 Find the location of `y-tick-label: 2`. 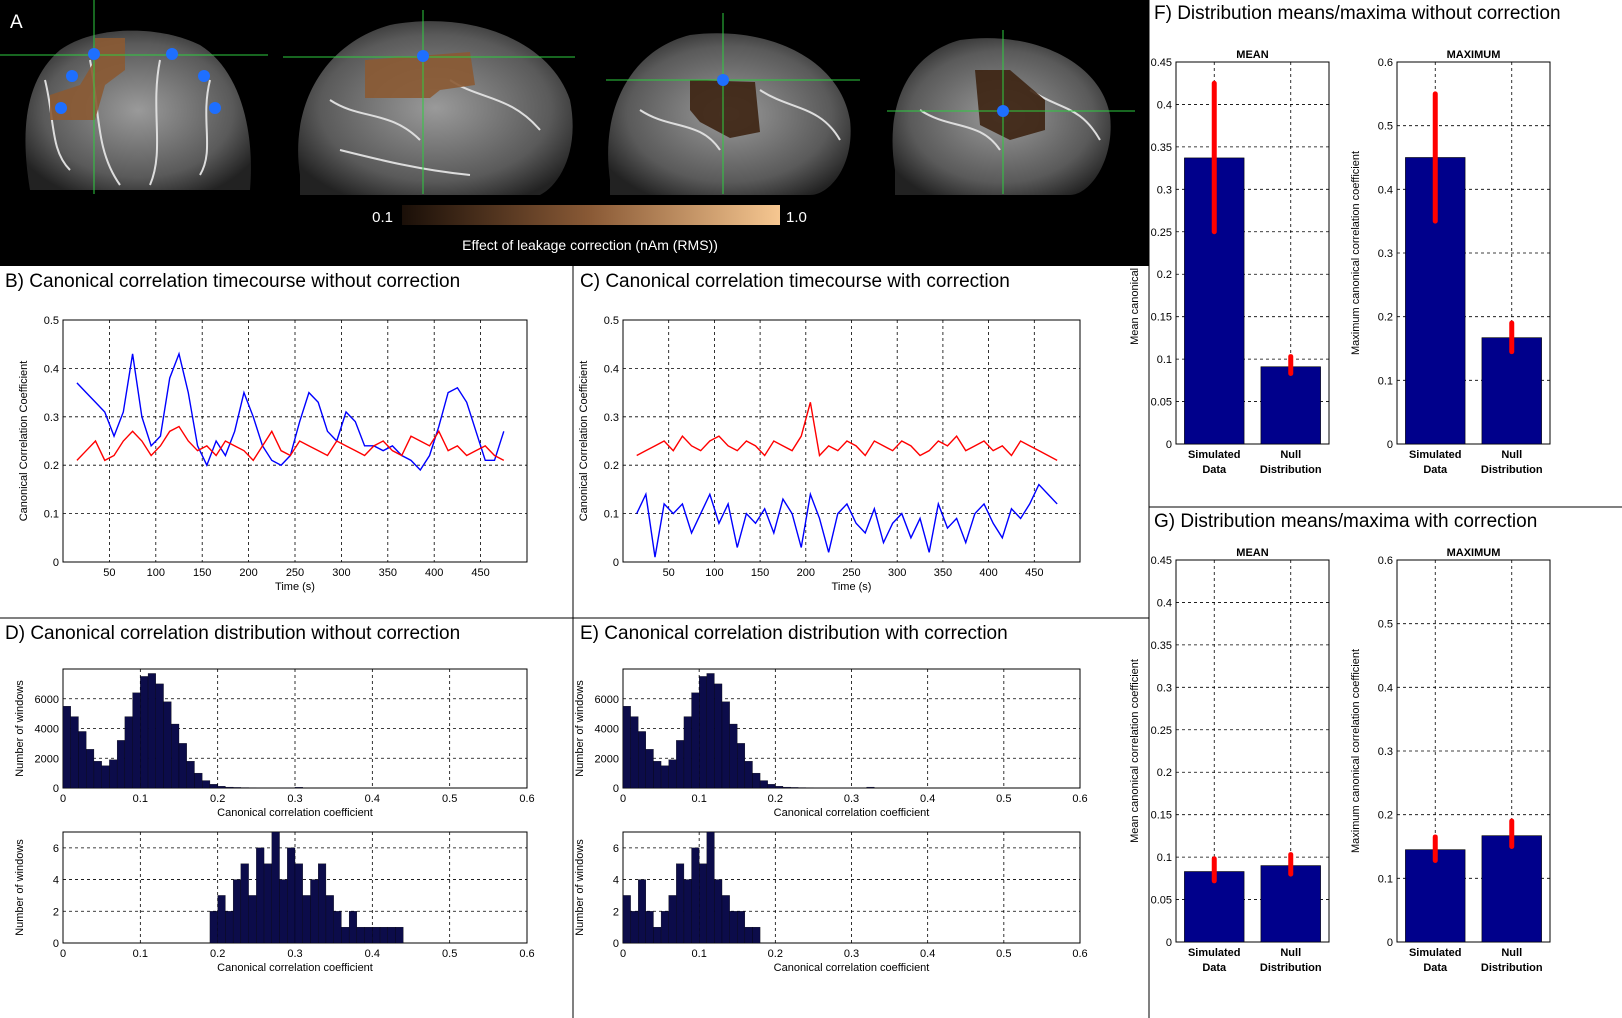

y-tick-label: 2 is located at coordinates (56, 912).